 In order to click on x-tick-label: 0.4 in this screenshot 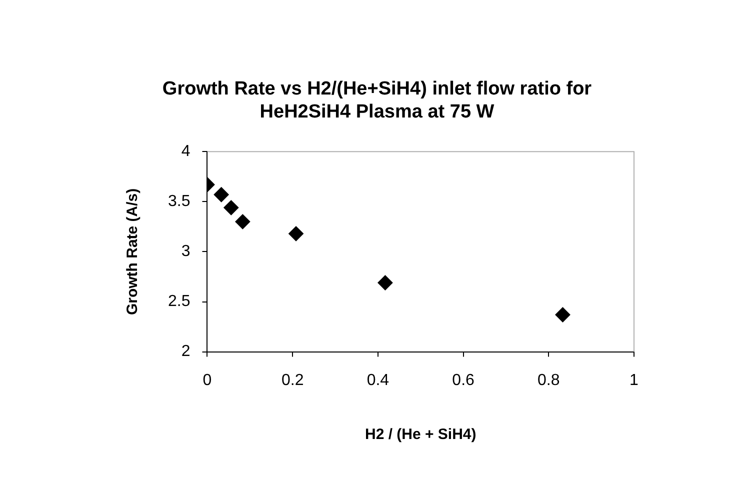, I will do `click(378, 380)`.